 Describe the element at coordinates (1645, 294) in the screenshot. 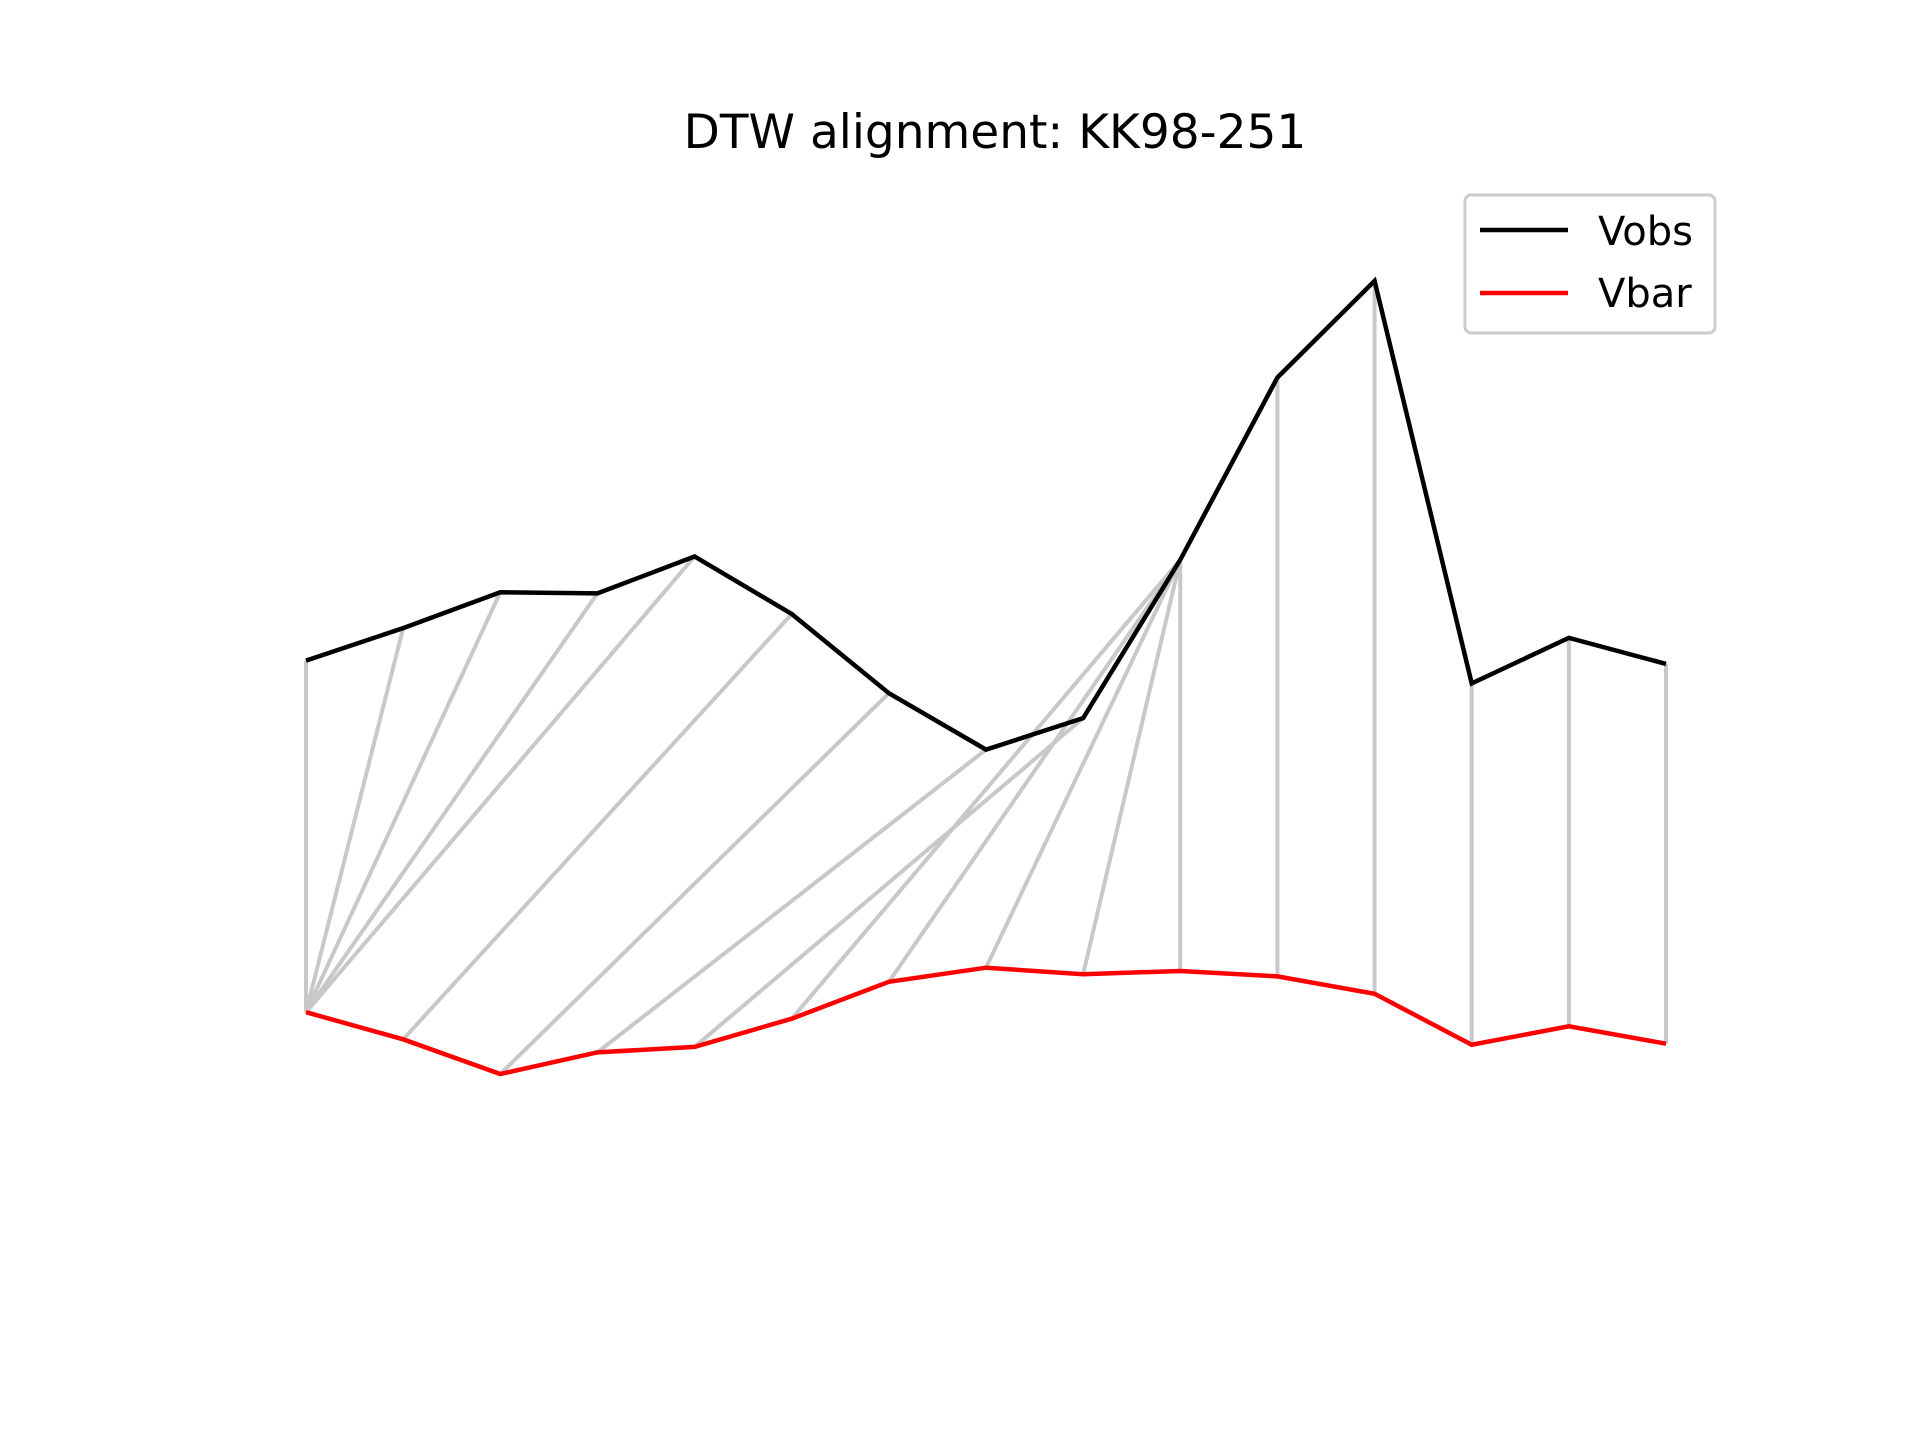

I see `legend-label-vbar: Vbar` at that location.